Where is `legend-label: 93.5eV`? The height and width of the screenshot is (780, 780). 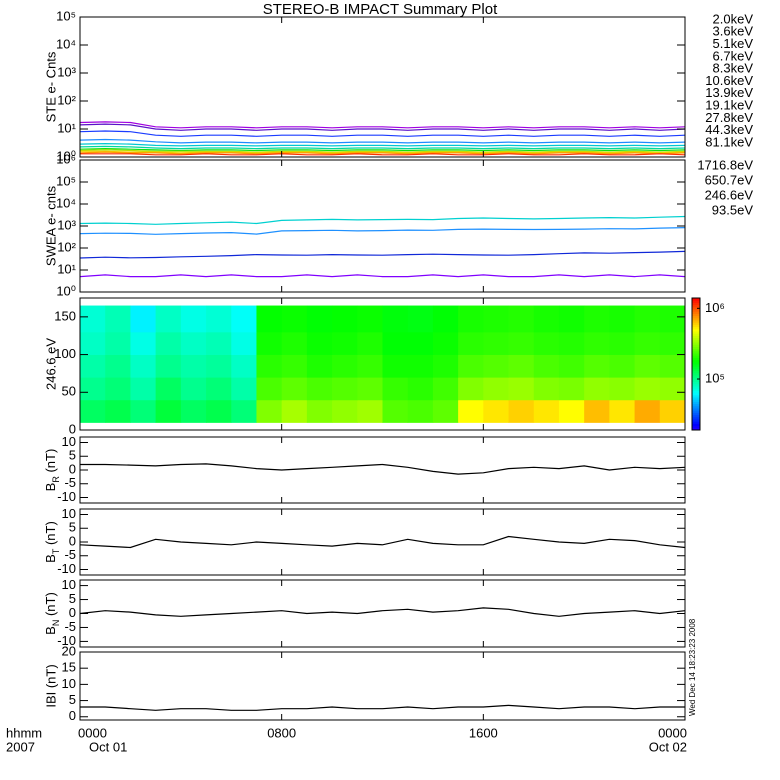 legend-label: 93.5eV is located at coordinates (733, 209).